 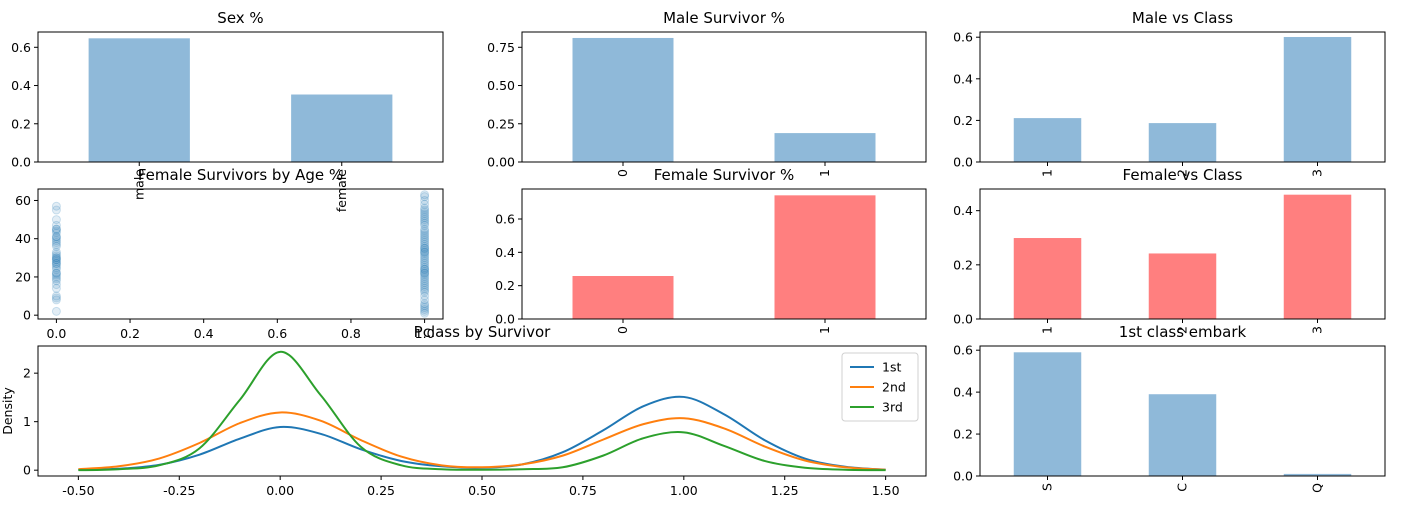 What do you see at coordinates (425, 333) in the screenshot?
I see `x-tick-label: 1.0` at bounding box center [425, 333].